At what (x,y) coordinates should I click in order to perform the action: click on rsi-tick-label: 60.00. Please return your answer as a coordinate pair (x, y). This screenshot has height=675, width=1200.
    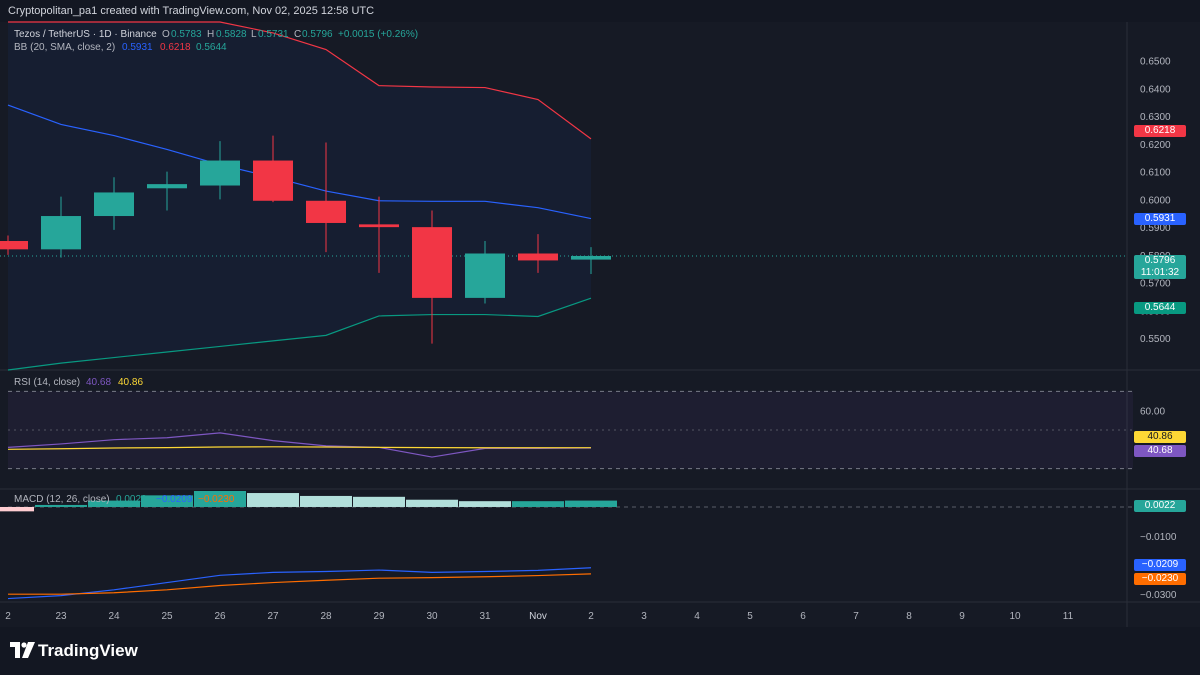
    Looking at the image, I should click on (1152, 412).